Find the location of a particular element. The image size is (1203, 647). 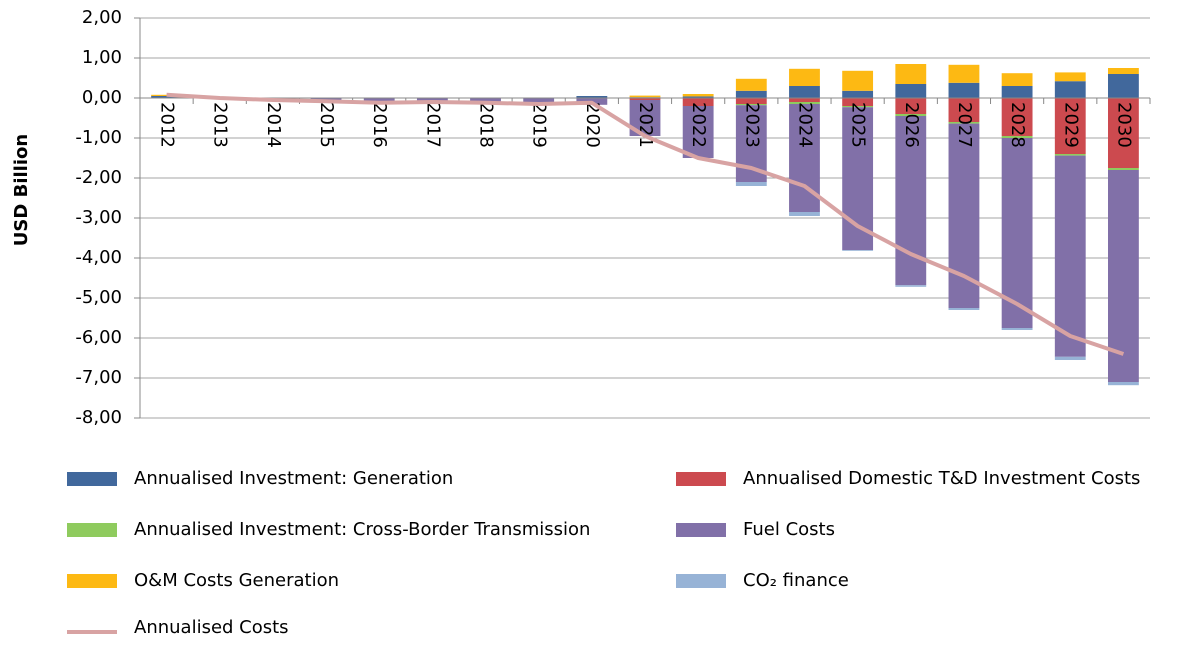

x-tick-label: 2012 is located at coordinates (167, 125).